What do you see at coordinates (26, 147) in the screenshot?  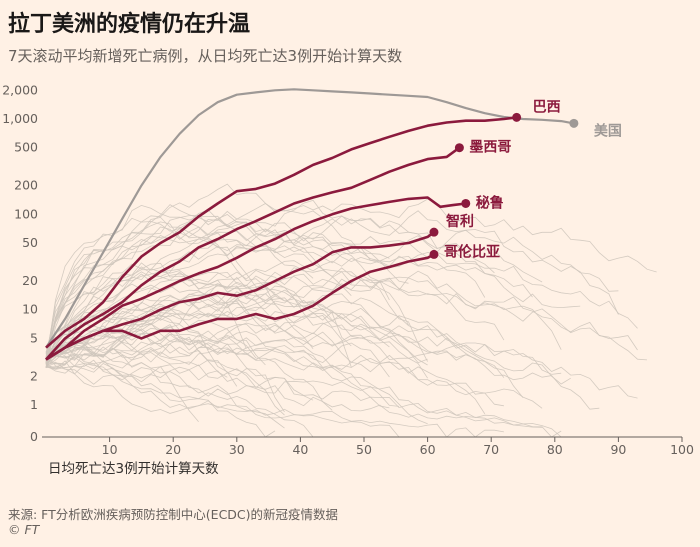 I see `y-tick-label: 500` at bounding box center [26, 147].